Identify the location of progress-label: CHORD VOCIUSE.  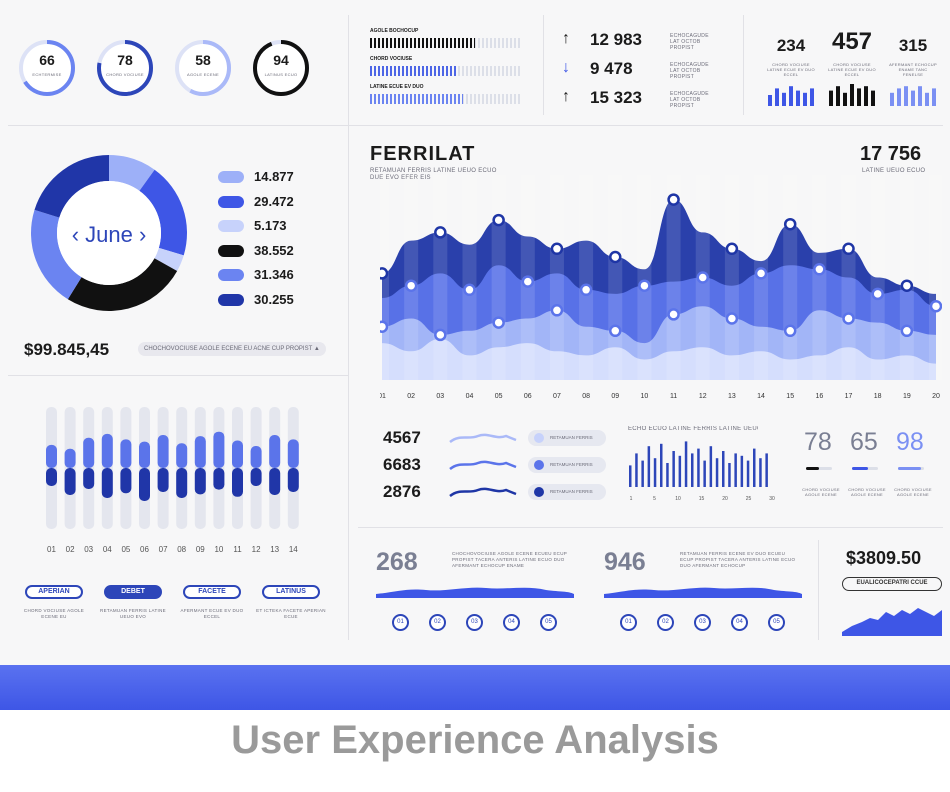
(391, 59).